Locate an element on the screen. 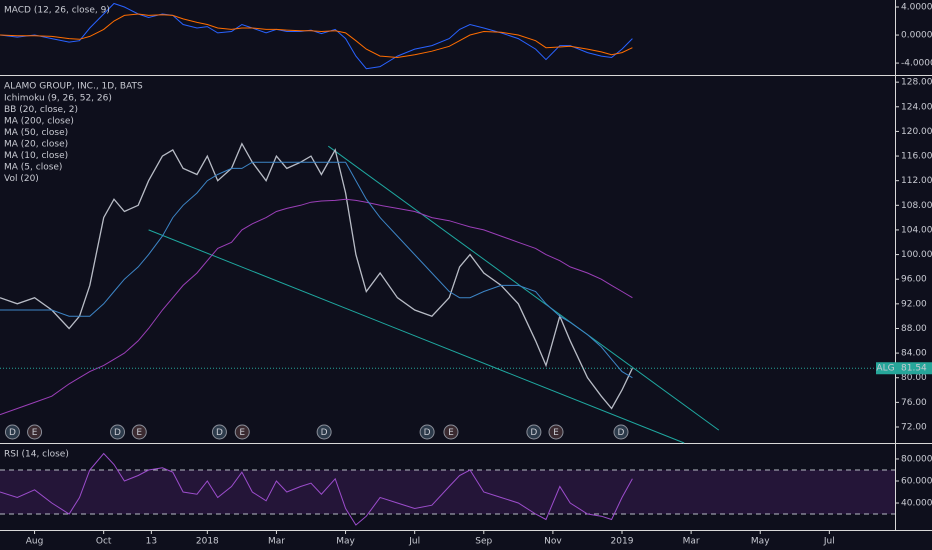  symbol-box is located at coordinates (885, 368).